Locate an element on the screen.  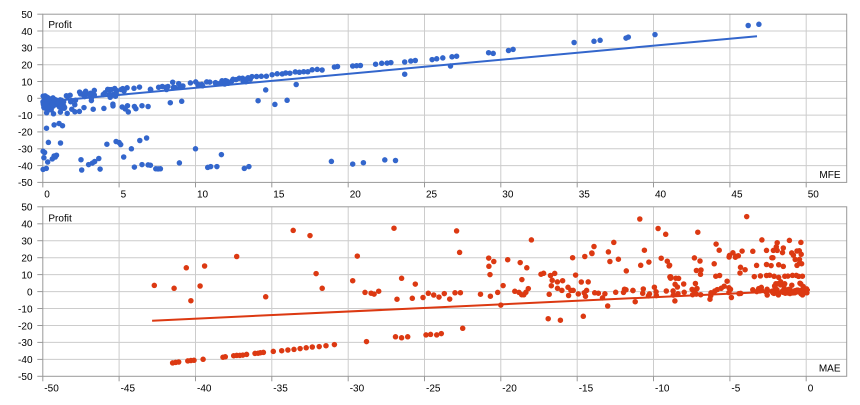
svg-text: MAE is located at coordinates (830, 369).